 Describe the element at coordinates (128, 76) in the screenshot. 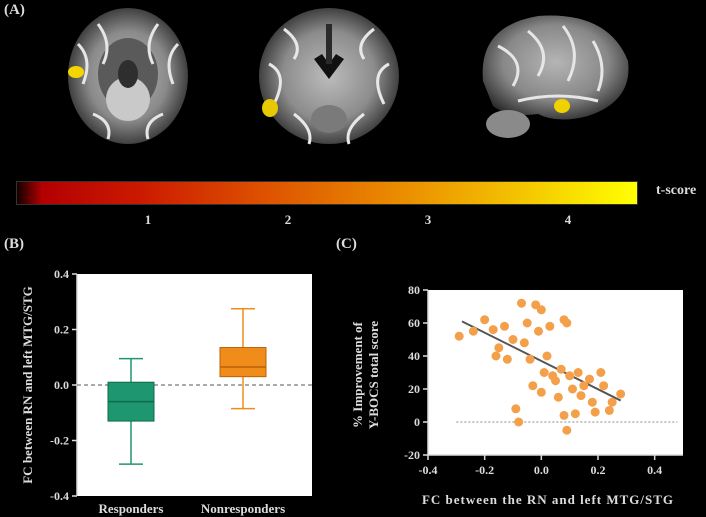

I see `axial-brain-image` at that location.